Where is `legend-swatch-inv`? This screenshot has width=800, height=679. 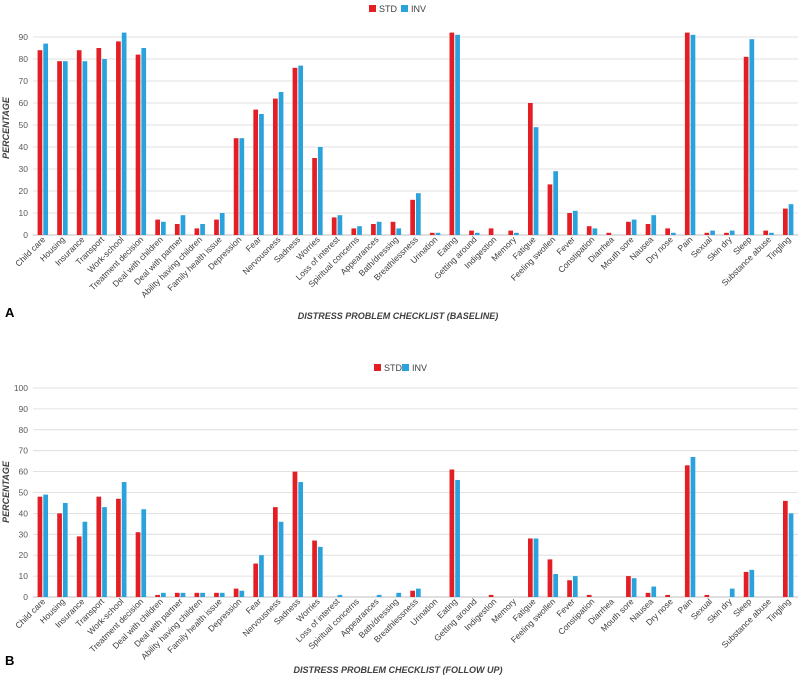 legend-swatch-inv is located at coordinates (404, 8).